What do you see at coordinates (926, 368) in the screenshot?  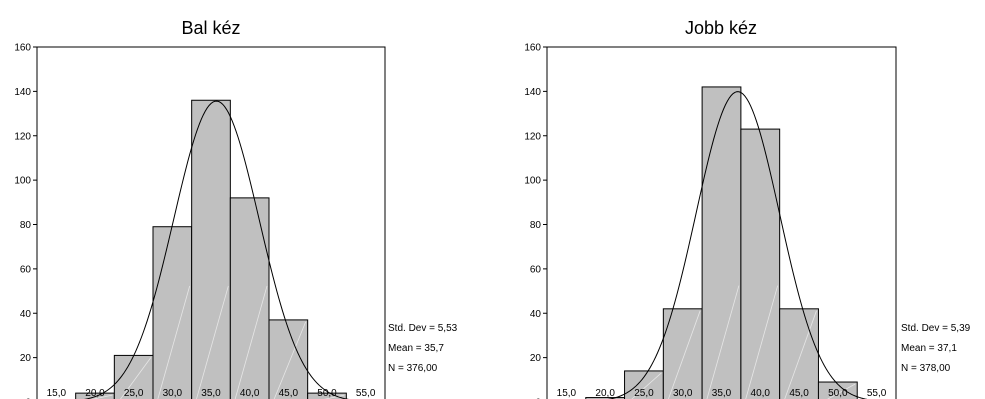 I see `stats-line: N = 378,00` at bounding box center [926, 368].